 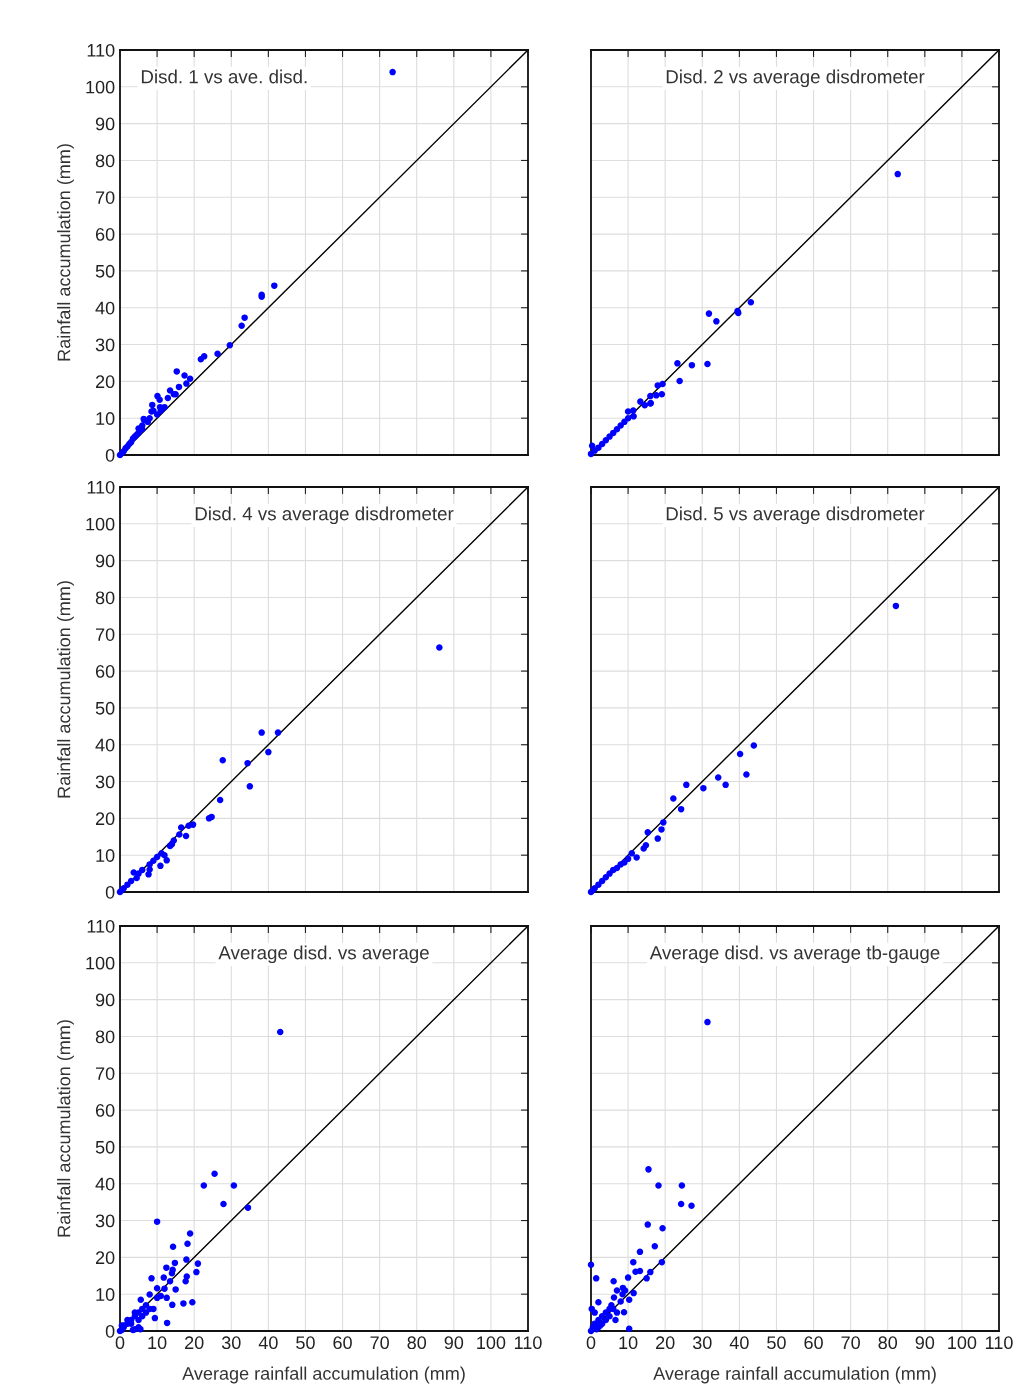 What do you see at coordinates (795, 515) in the screenshot?
I see `text: Disd. 5 vs average disdrometer` at bounding box center [795, 515].